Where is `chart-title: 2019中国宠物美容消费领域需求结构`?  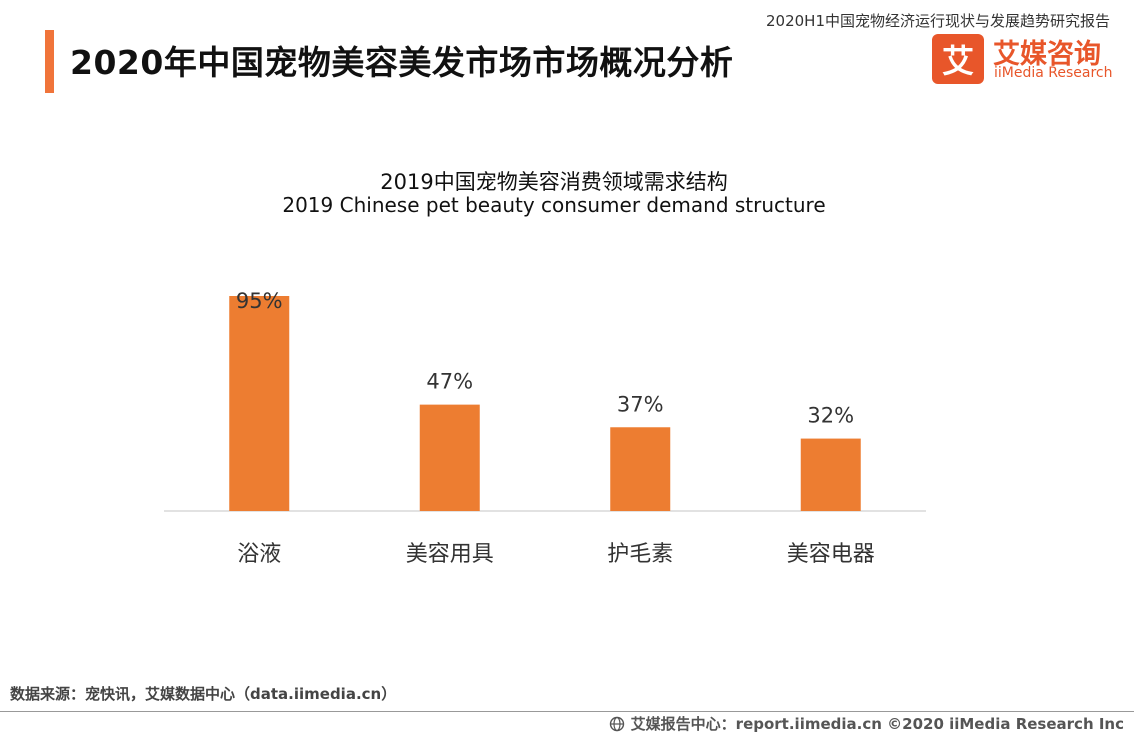 chart-title: 2019中国宠物美容消费领域需求结构 is located at coordinates (554, 182).